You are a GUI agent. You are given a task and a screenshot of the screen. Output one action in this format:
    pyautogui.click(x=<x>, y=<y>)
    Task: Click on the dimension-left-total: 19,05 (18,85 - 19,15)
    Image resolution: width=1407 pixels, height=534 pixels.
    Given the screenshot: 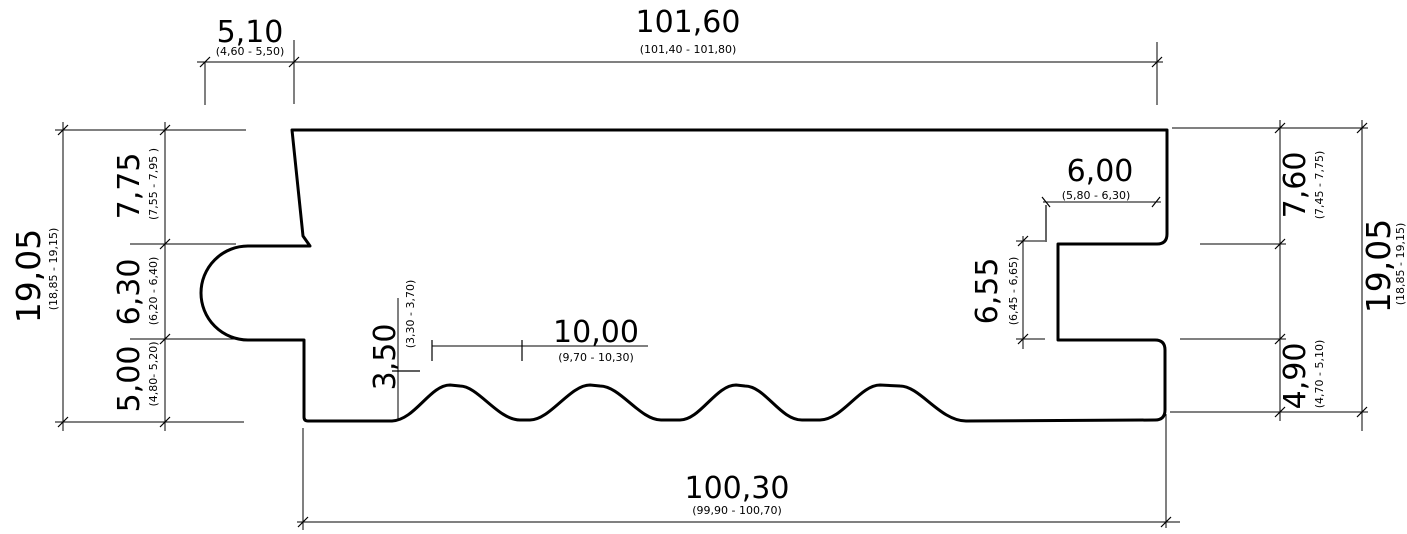 What is the action you would take?
    pyautogui.click(x=39, y=276)
    